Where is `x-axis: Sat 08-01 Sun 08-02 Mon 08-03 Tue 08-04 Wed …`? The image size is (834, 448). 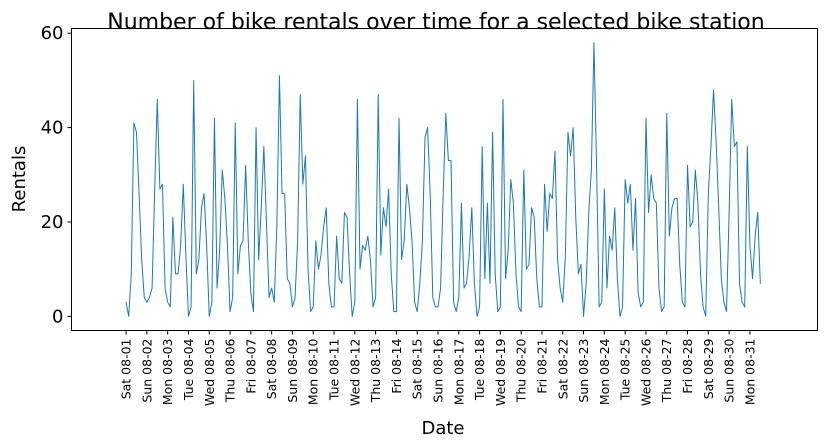 x-axis: Sat 08-01 Sun 08-02 Mon 08-03 Tue 08-04 Wed … is located at coordinates (438, 368).